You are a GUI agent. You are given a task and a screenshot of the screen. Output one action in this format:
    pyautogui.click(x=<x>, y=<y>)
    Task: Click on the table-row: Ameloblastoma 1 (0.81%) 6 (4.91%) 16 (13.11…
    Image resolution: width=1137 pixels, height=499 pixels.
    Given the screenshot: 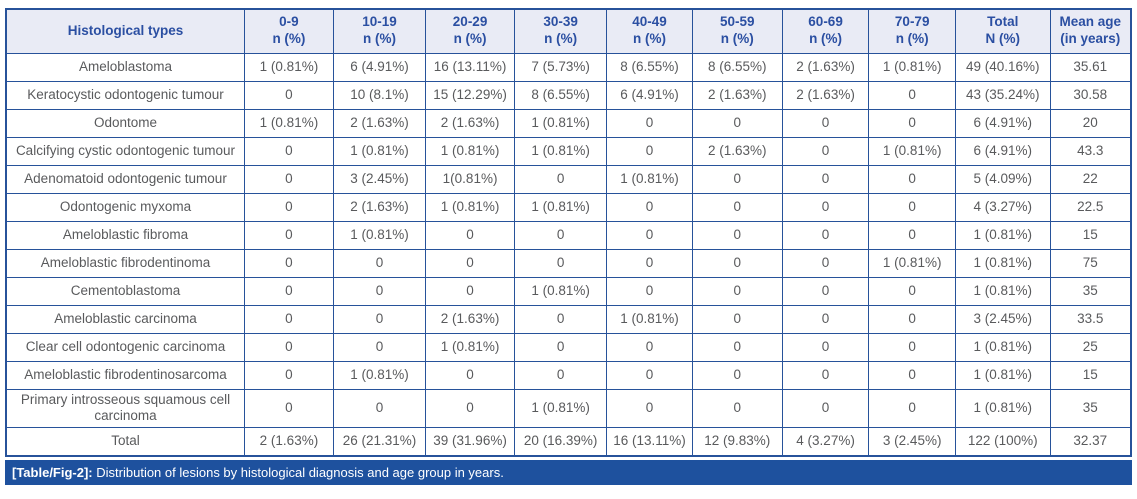 What is the action you would take?
    pyautogui.click(x=568, y=67)
    